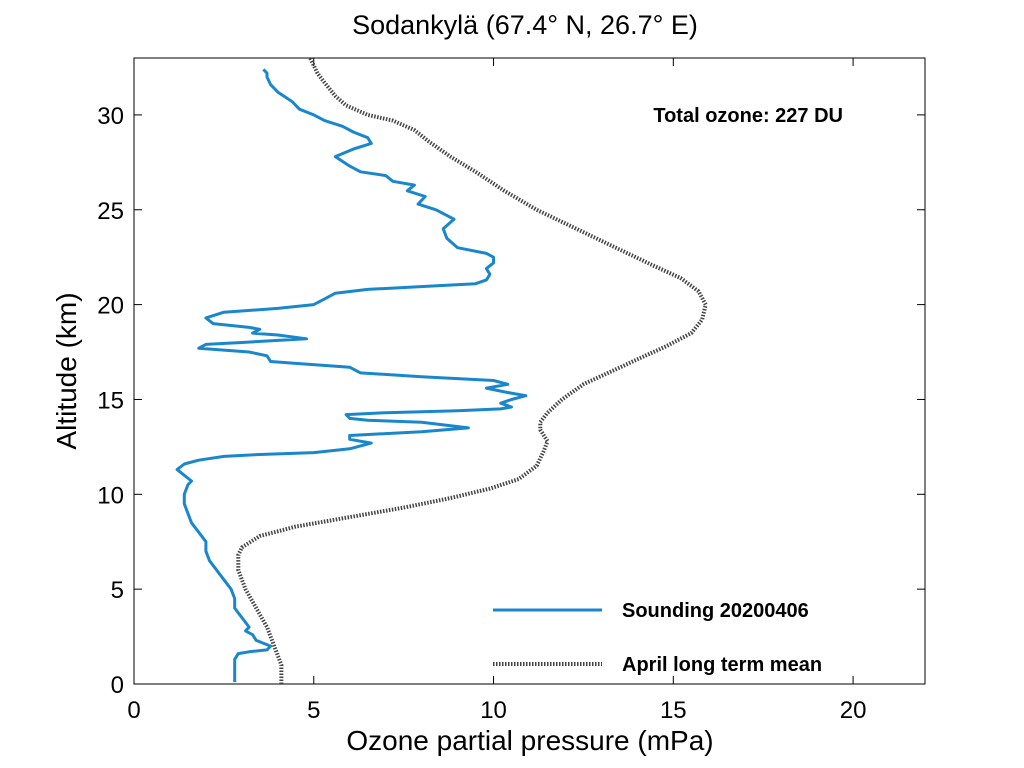 The image size is (1024, 768). What do you see at coordinates (529, 740) in the screenshot?
I see `x-axis-label: Ozone partial pressure (mPa)` at bounding box center [529, 740].